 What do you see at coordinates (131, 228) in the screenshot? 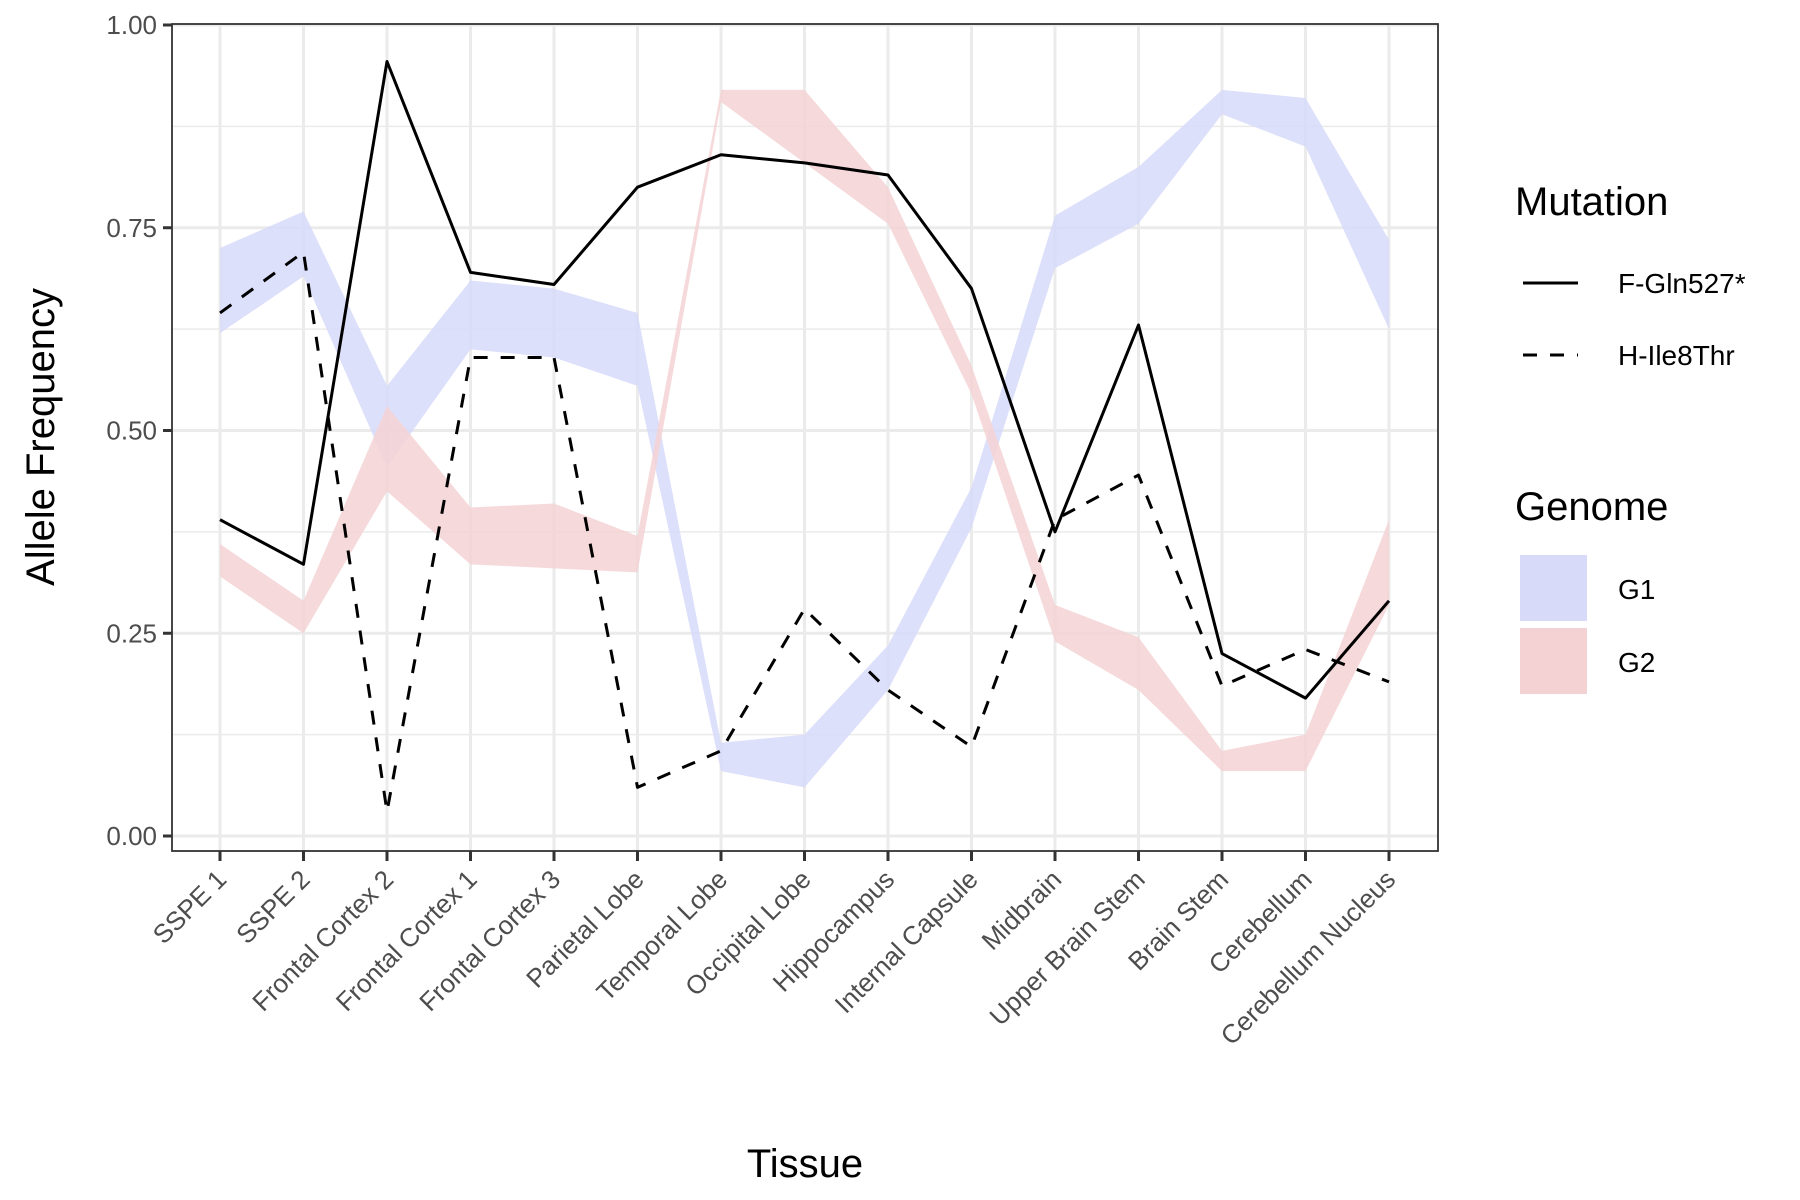
I see `y-tick-label: 0.75` at bounding box center [131, 228].